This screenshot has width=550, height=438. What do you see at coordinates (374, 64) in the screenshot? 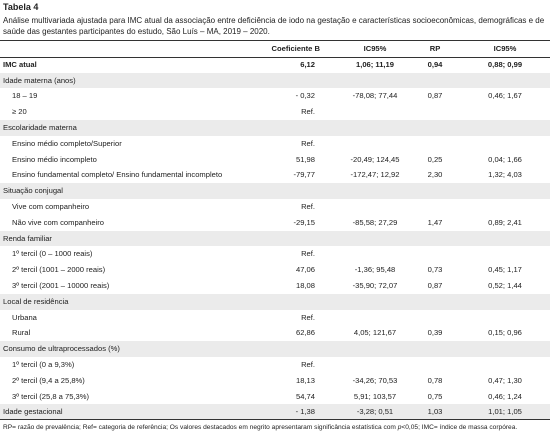
I see `table-cell: 1,06; 11,19` at bounding box center [374, 64].